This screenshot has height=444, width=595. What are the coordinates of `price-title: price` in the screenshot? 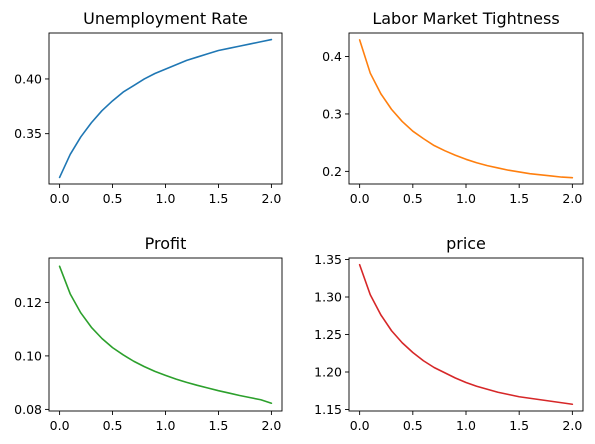 It's located at (466, 243).